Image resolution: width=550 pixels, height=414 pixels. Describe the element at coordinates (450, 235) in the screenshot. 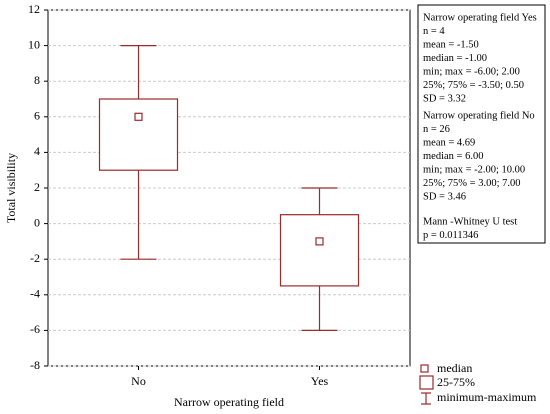

I see `stats-line: p = 0.011346` at that location.